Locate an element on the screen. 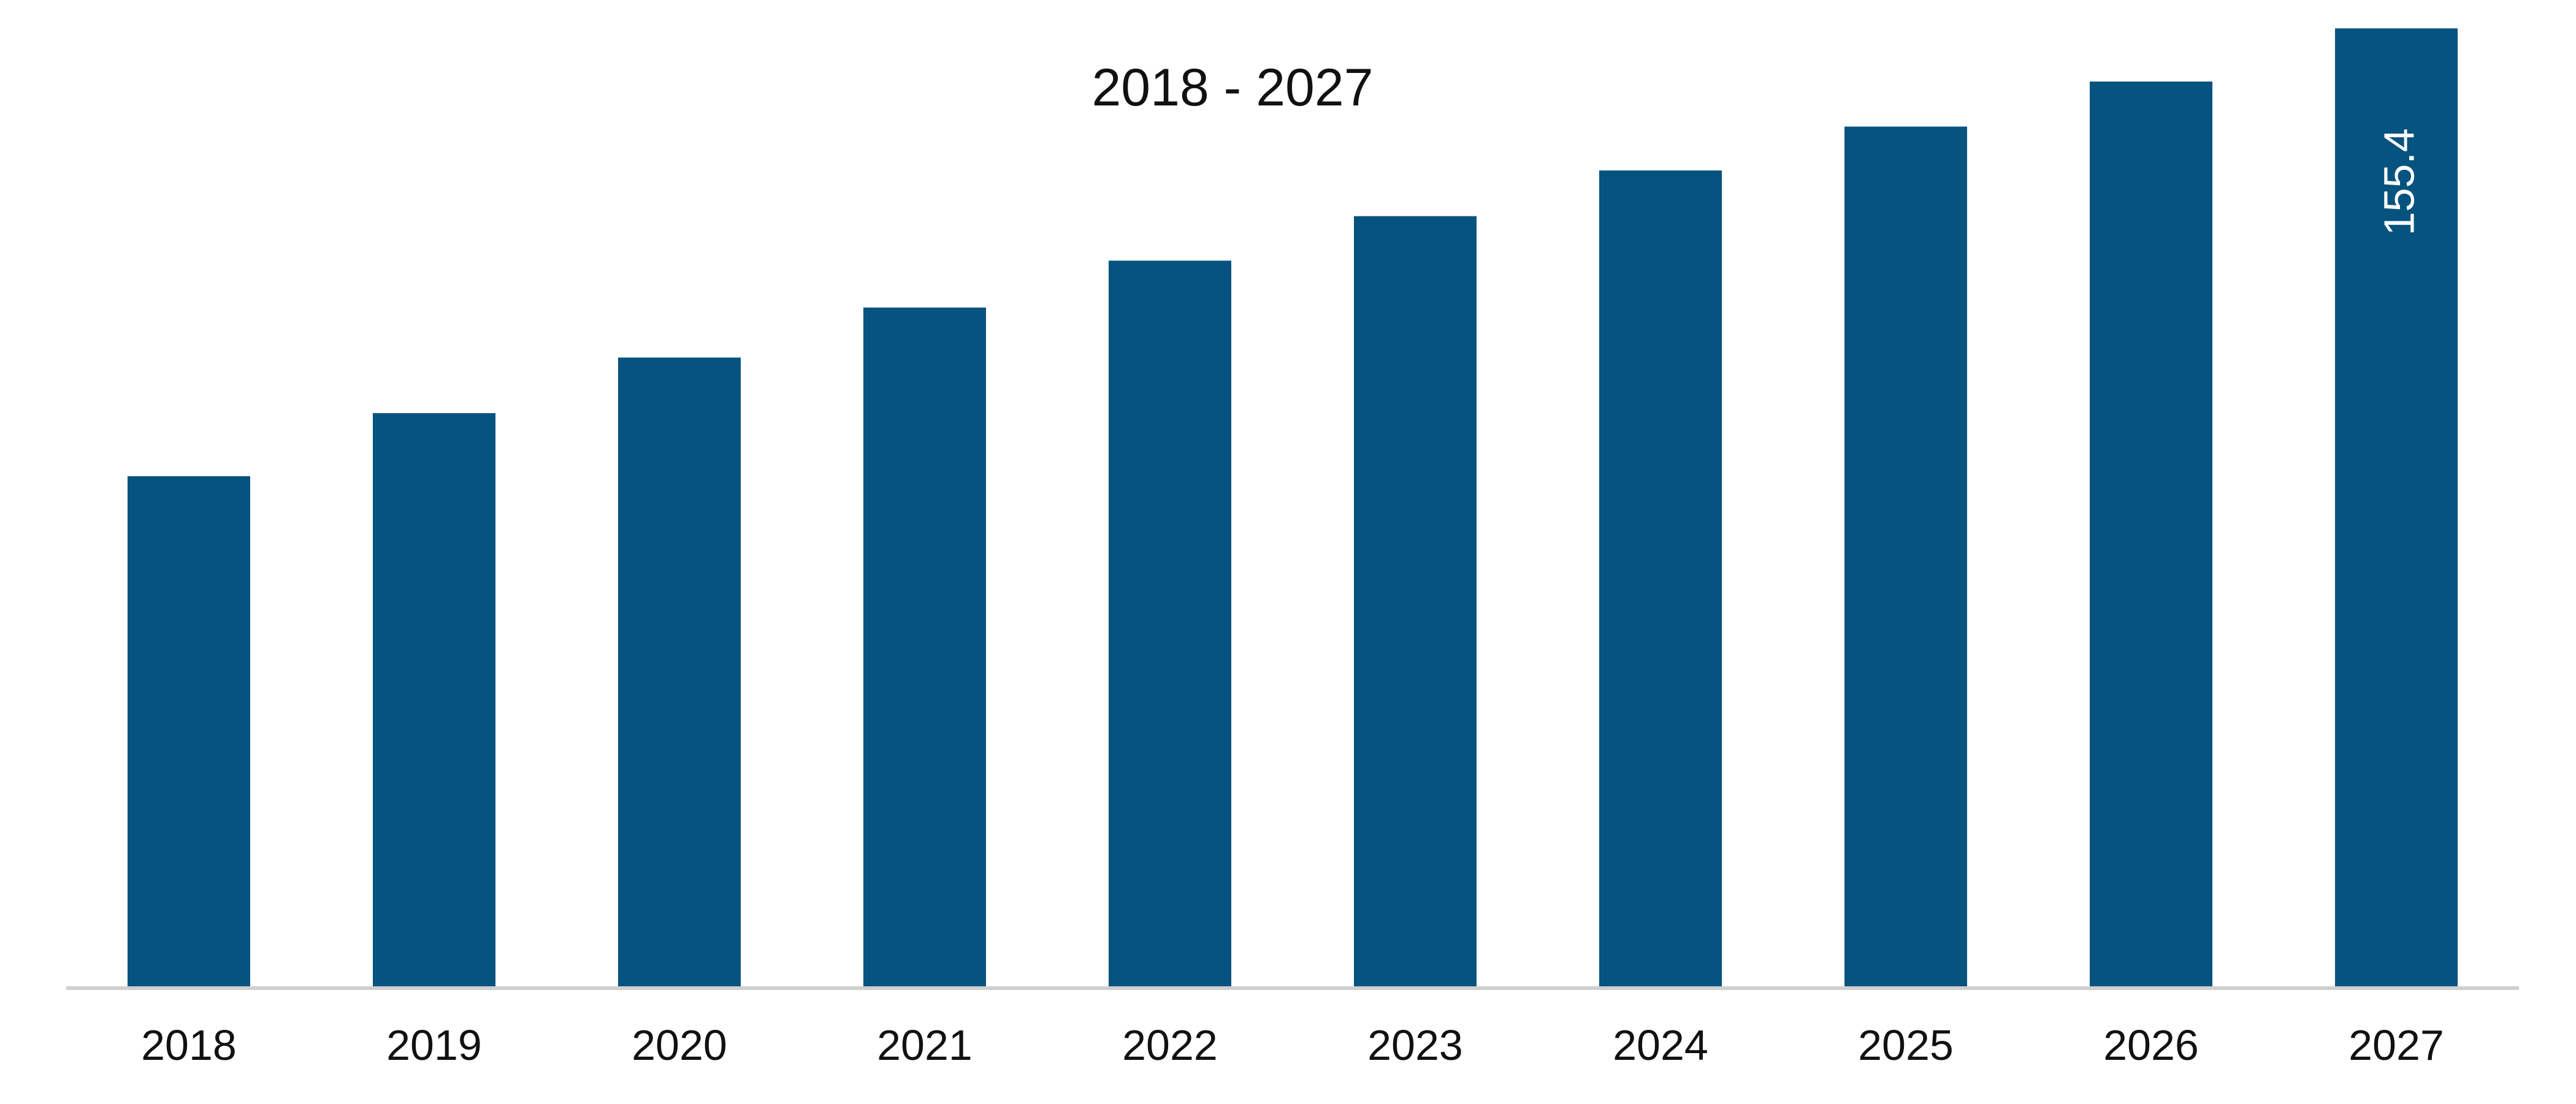 The width and height of the screenshot is (2576, 1104). bar-2019 is located at coordinates (434, 700).